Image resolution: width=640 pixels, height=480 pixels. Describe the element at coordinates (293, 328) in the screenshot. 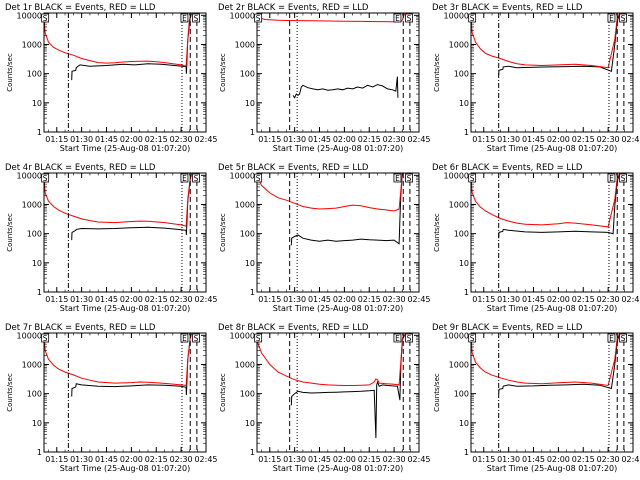

I see `chart-title: Det 8r BLACK = Events, RED = LLD` at that location.